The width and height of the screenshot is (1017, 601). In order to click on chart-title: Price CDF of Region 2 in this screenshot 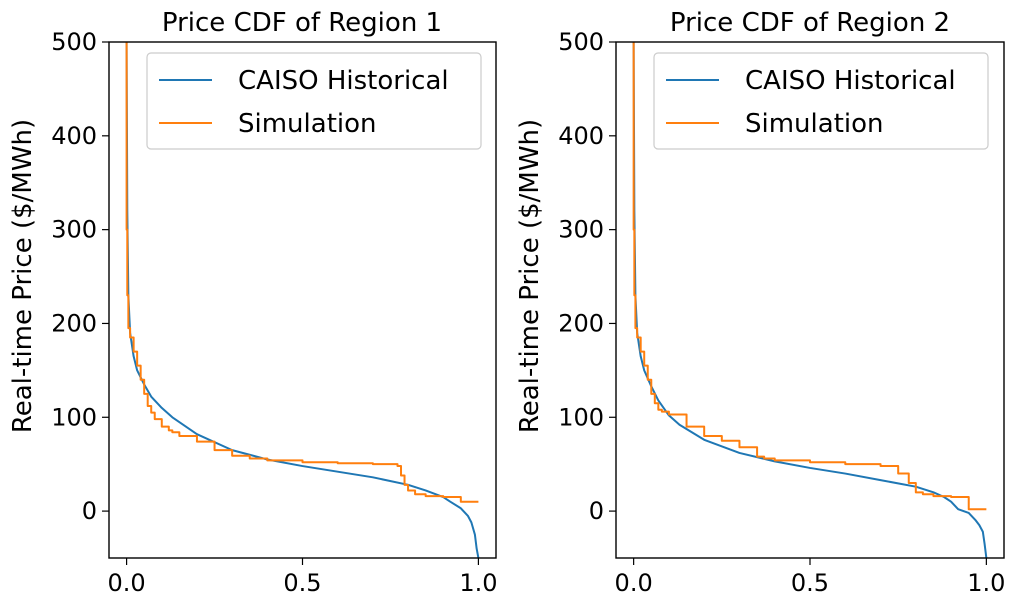, I will do `click(810, 23)`.